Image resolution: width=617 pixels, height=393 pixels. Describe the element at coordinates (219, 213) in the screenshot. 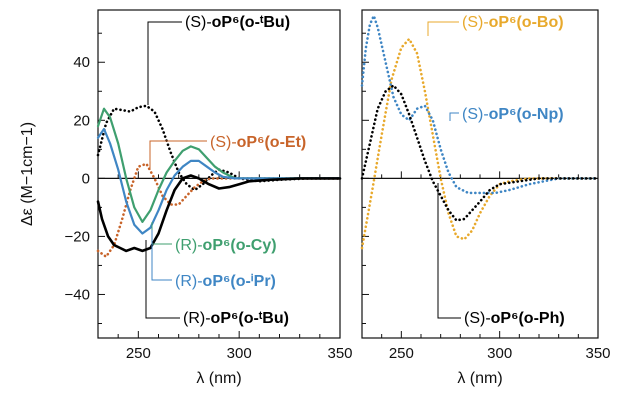

I see `series-line-R_tBu` at that location.